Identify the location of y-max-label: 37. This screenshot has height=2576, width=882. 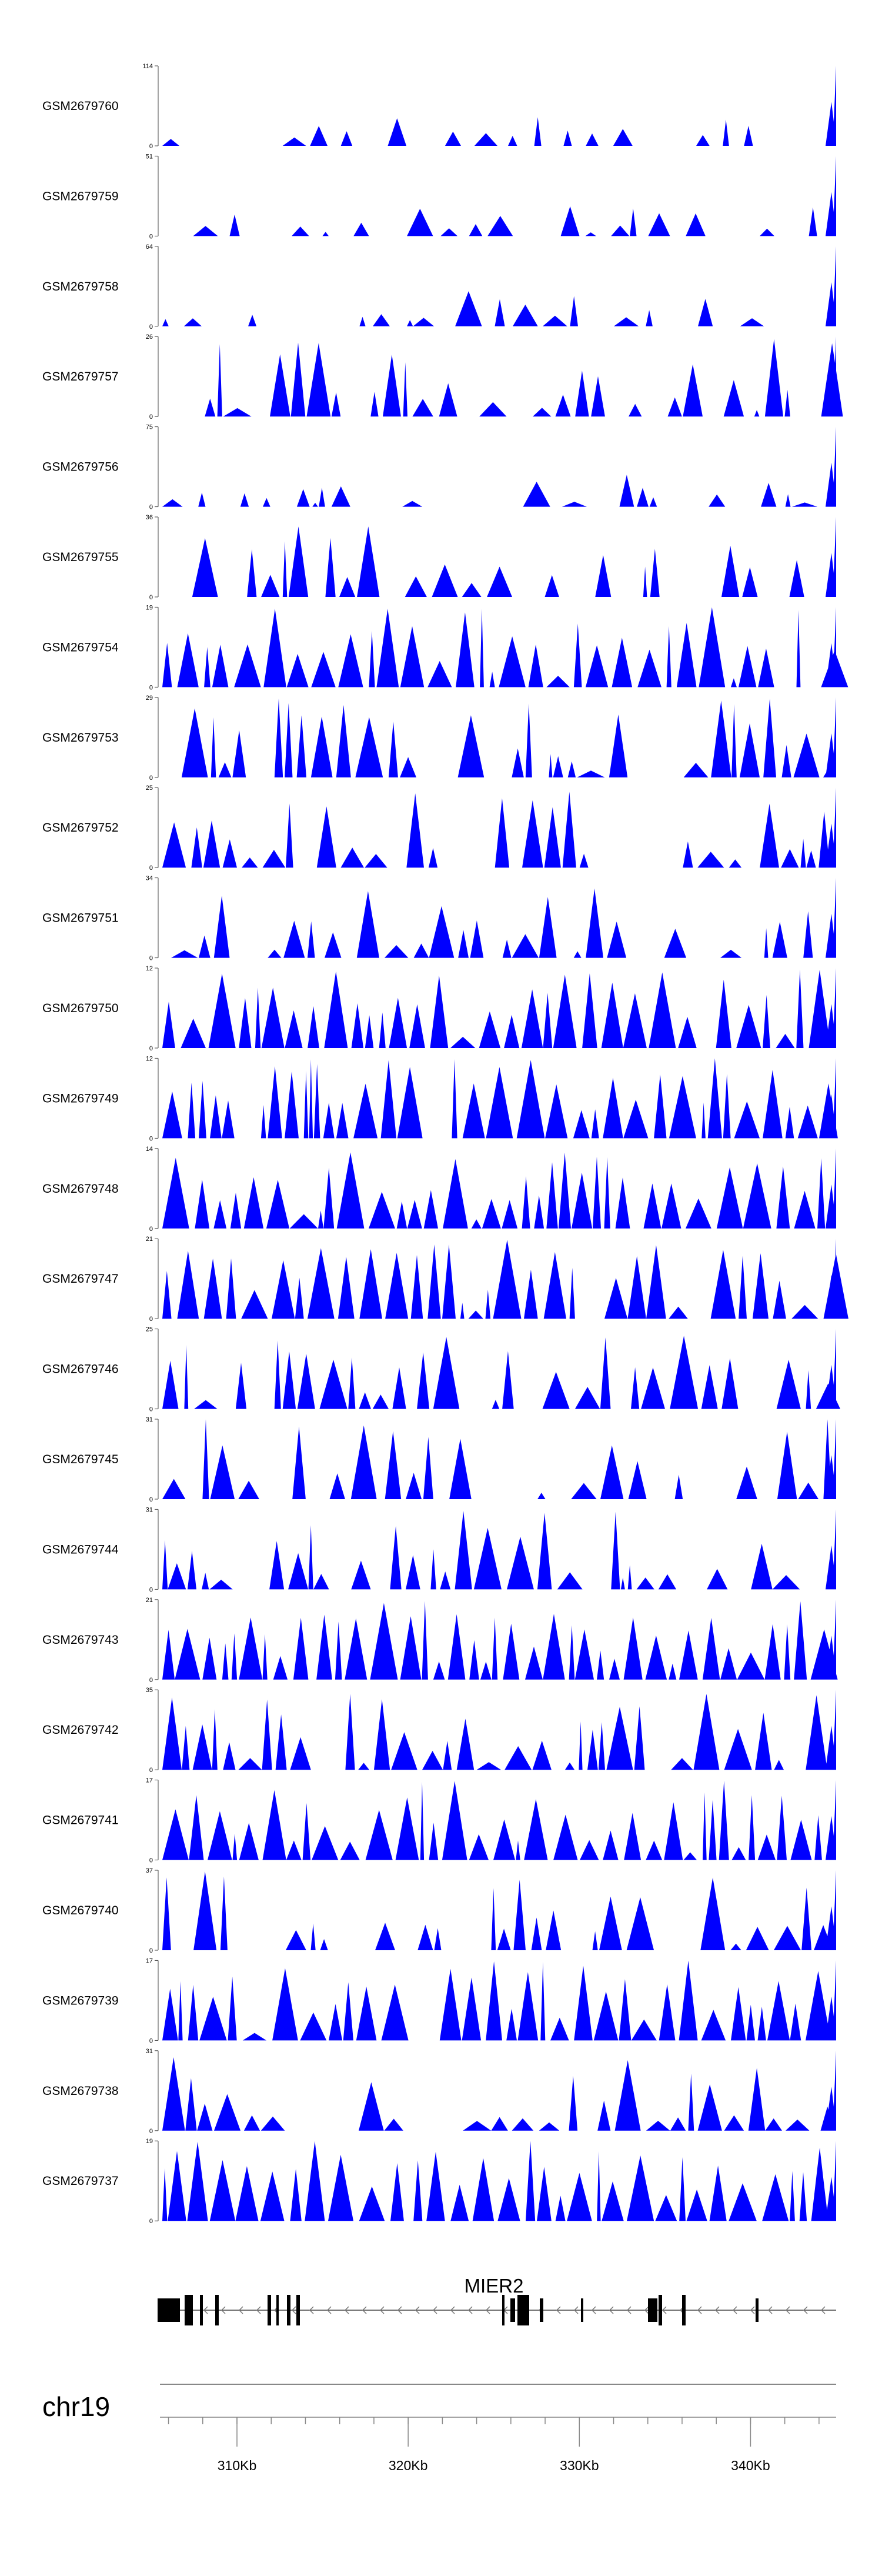
(149, 1870).